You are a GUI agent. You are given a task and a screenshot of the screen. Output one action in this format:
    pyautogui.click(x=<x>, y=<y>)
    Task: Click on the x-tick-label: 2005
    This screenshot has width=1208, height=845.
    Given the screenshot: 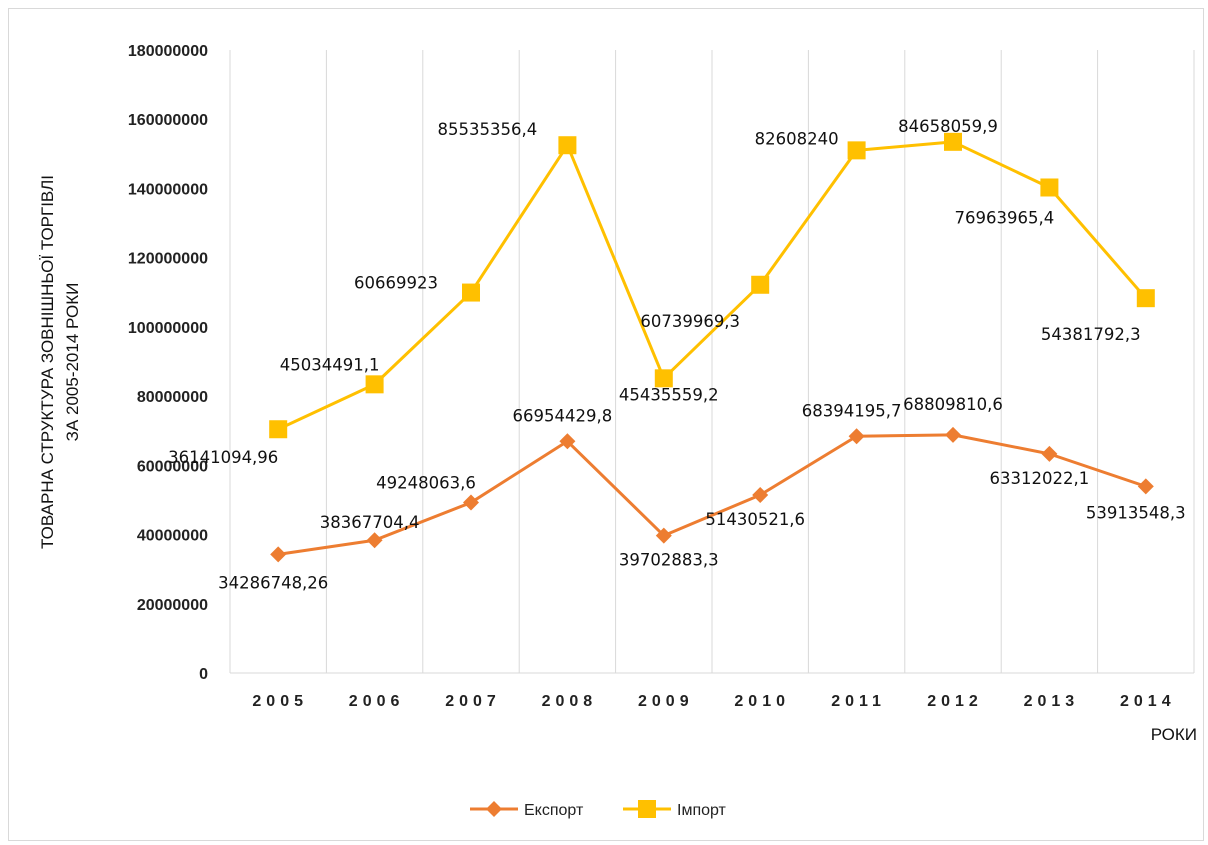 What is the action you would take?
    pyautogui.click(x=280, y=701)
    